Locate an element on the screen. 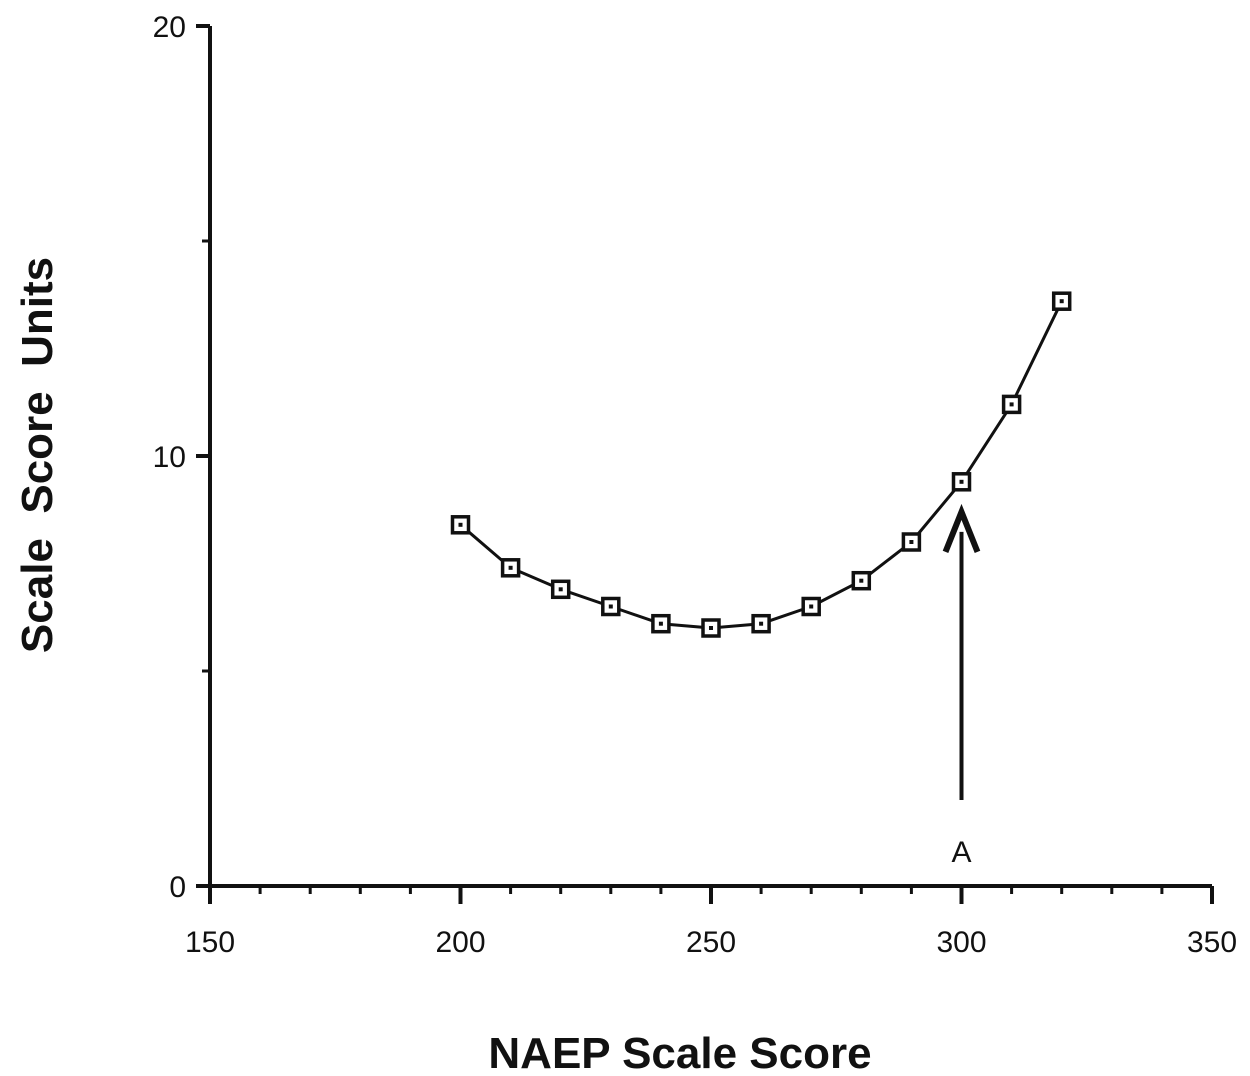 Image resolution: width=1250 pixels, height=1076 pixels. x-tick-label: 250 is located at coordinates (711, 942).